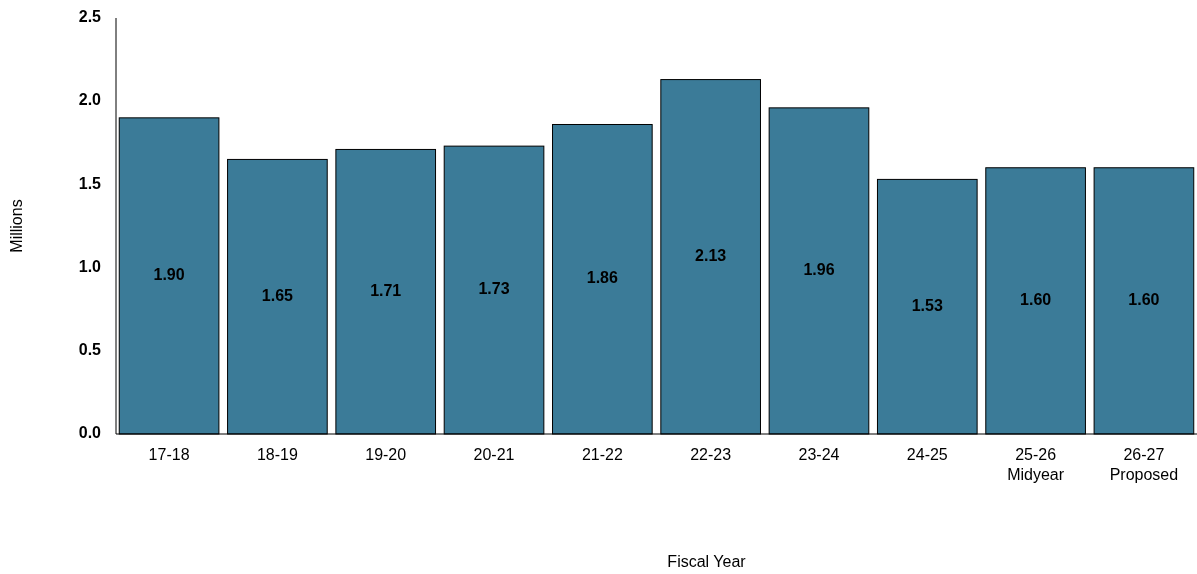 The image size is (1197, 574). Describe the element at coordinates (386, 454) in the screenshot. I see `x-tick-label: 19-20` at that location.